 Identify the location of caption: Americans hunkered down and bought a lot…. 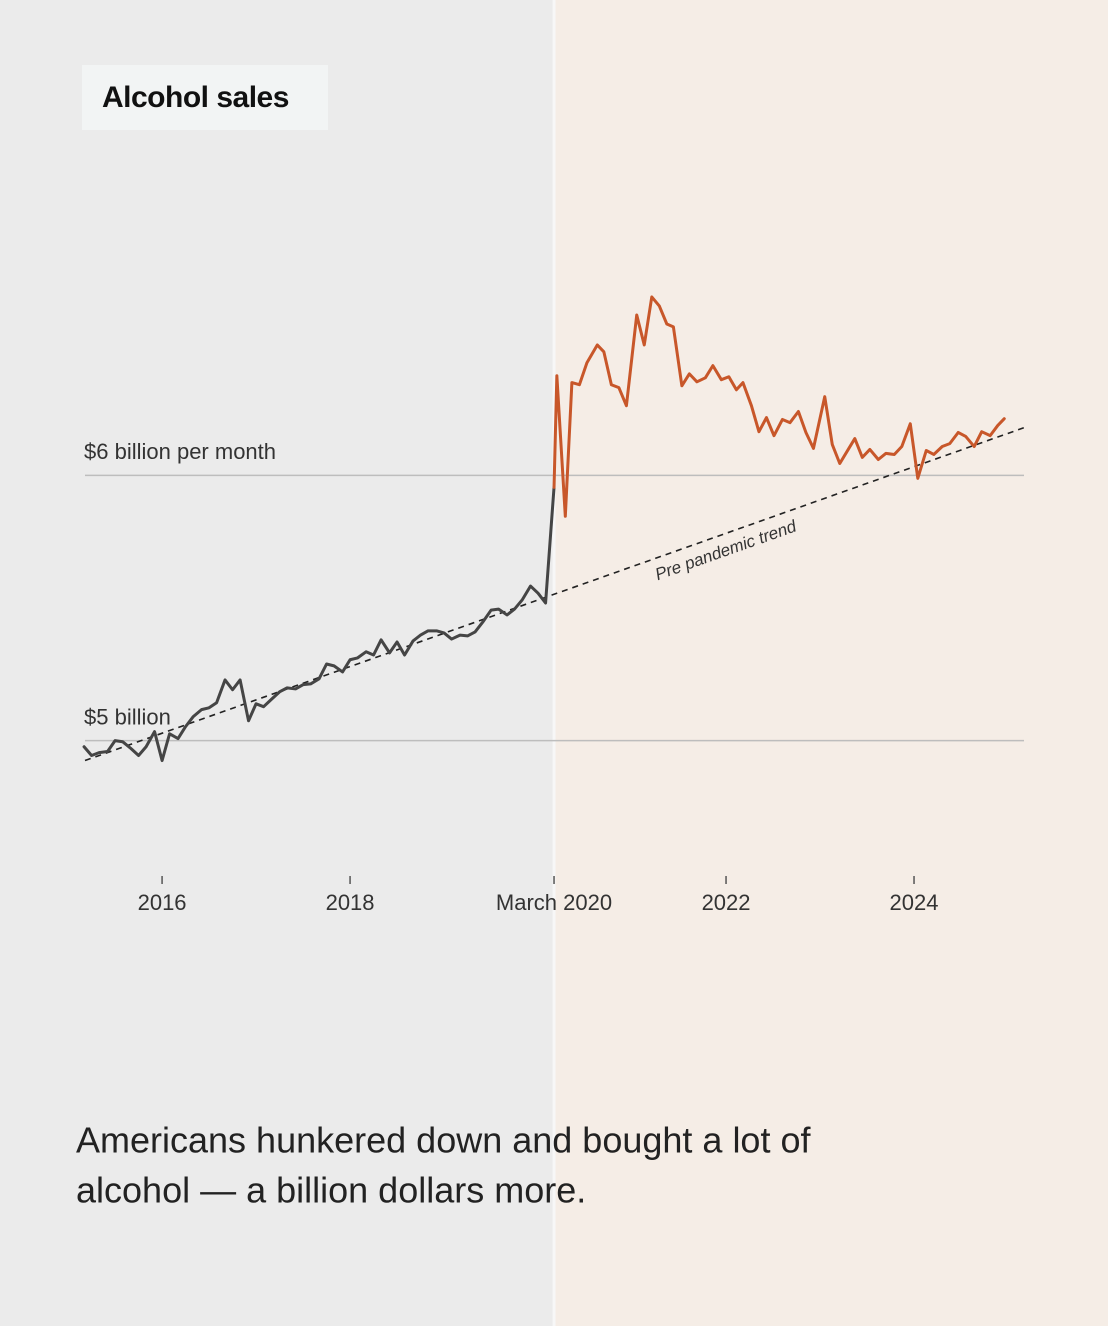
(443, 1140).